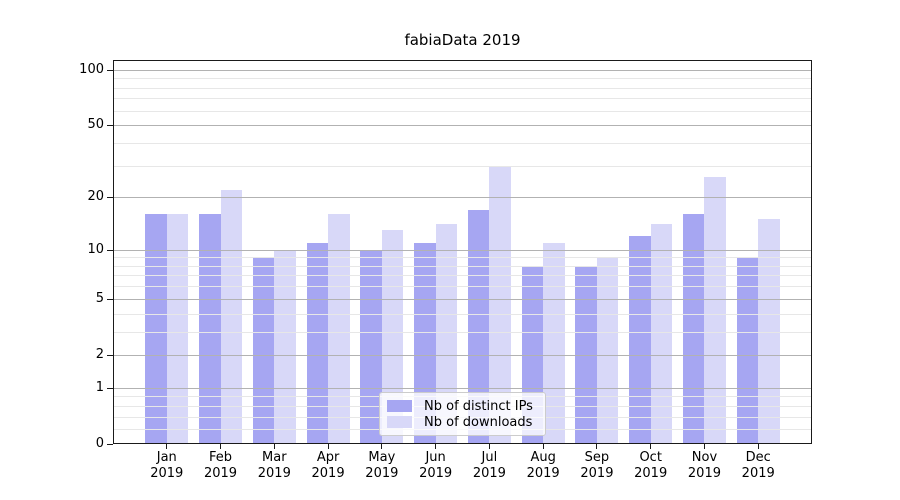 This screenshot has width=900, height=500. Describe the element at coordinates (597, 465) in the screenshot. I see `x-tick-label: Sep 2019` at that location.